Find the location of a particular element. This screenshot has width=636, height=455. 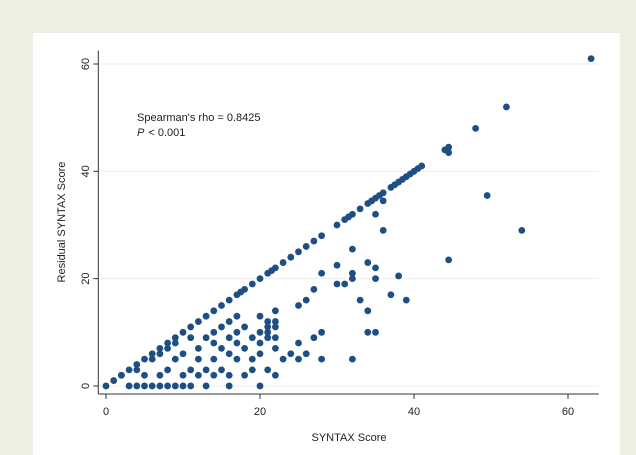

x-axis-label: SYNTAX Score is located at coordinates (349, 438).